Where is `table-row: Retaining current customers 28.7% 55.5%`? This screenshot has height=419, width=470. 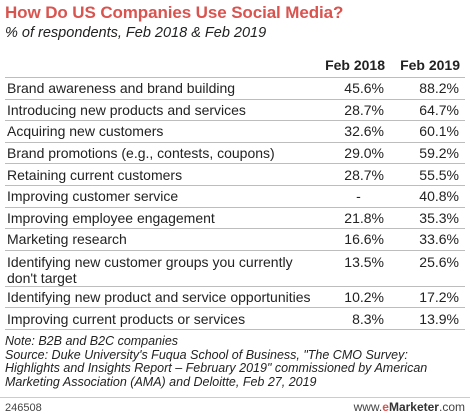
table-row: Retaining current customers 28.7% 55.5% is located at coordinates (235, 174).